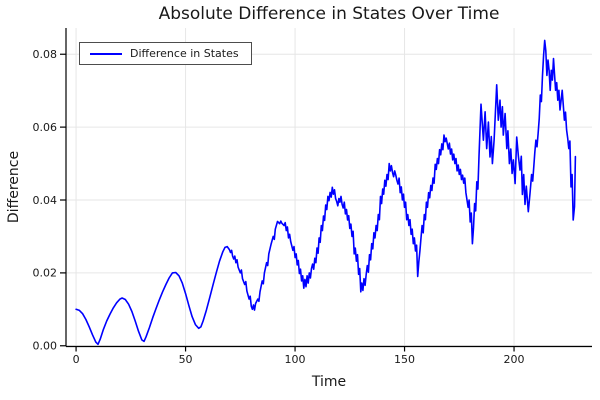 The image size is (600, 400). Describe the element at coordinates (329, 382) in the screenshot. I see `x-axis-label: Time` at that location.